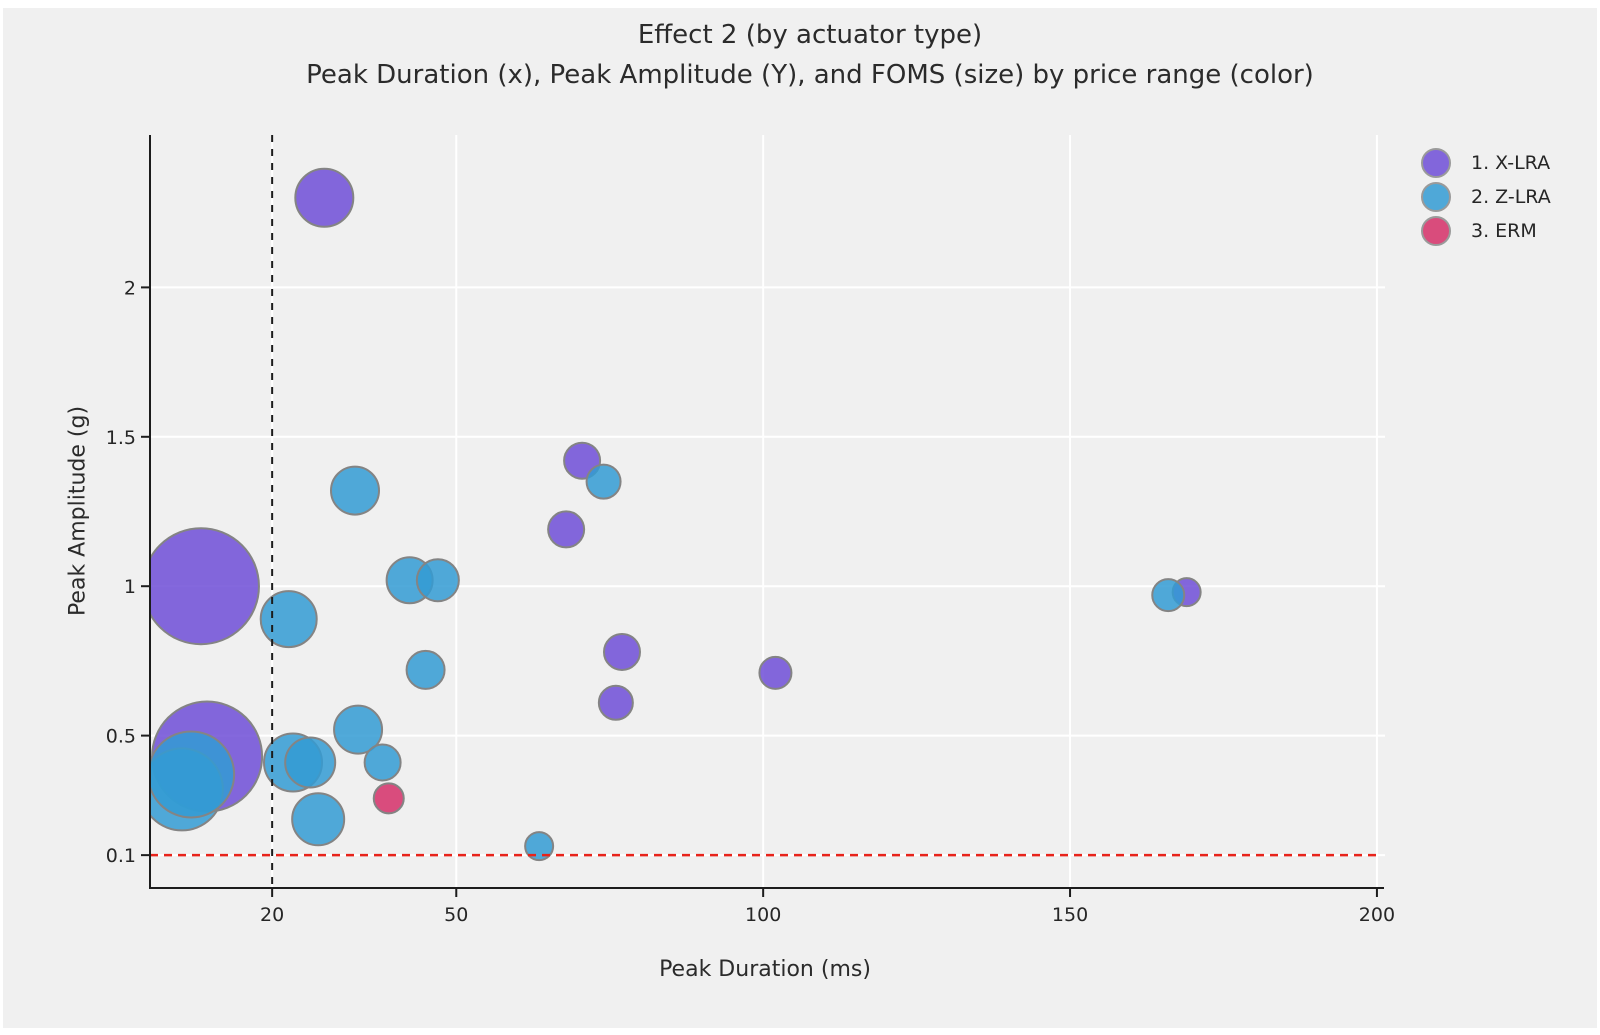 This screenshot has width=1600, height=1035. What do you see at coordinates (1504, 231) in the screenshot?
I see `legend-label: 3. ERM` at bounding box center [1504, 231].